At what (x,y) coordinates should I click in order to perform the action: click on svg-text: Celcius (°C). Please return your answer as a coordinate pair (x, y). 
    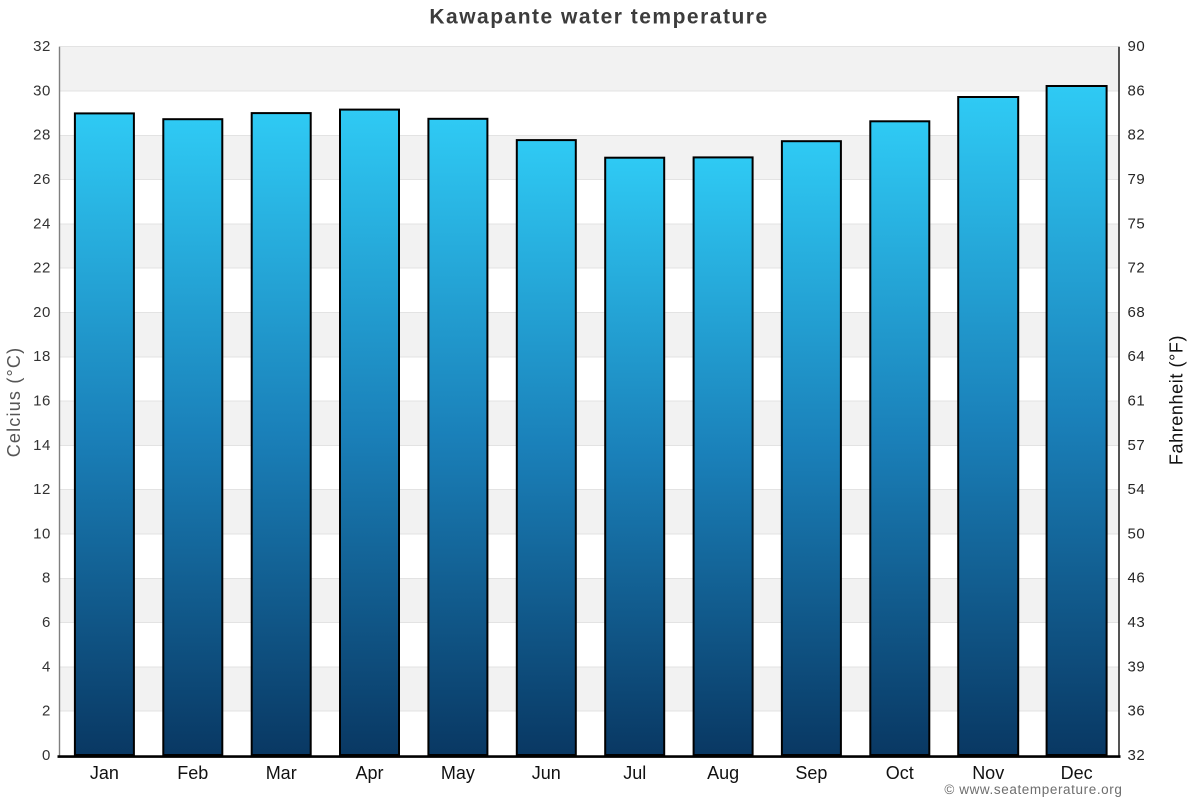
    Looking at the image, I should click on (14, 402).